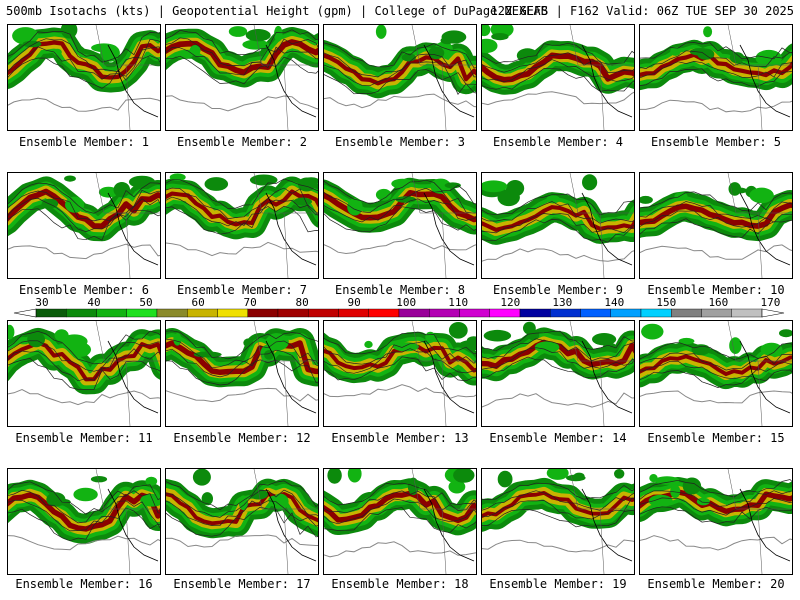 Image resolution: width=800 pixels, height=600 pixels. I want to click on ensemble-member-label: Ensemble Member: 18, so click(400, 584).